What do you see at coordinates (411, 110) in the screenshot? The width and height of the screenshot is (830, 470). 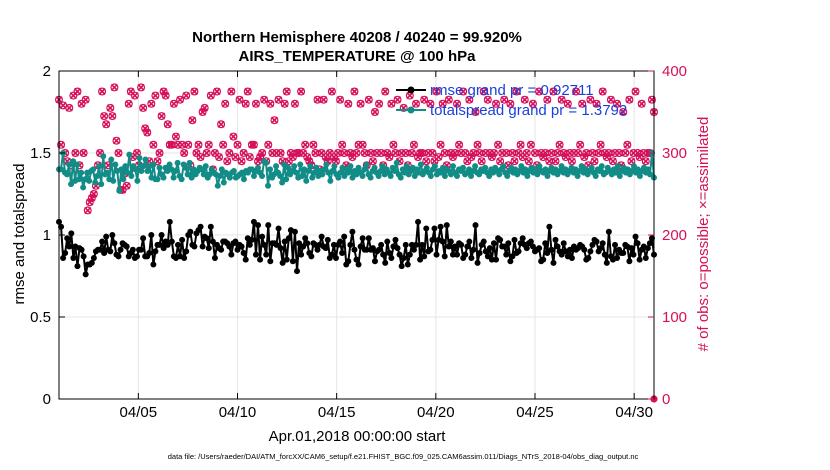 I see `legend-spread-marker` at bounding box center [411, 110].